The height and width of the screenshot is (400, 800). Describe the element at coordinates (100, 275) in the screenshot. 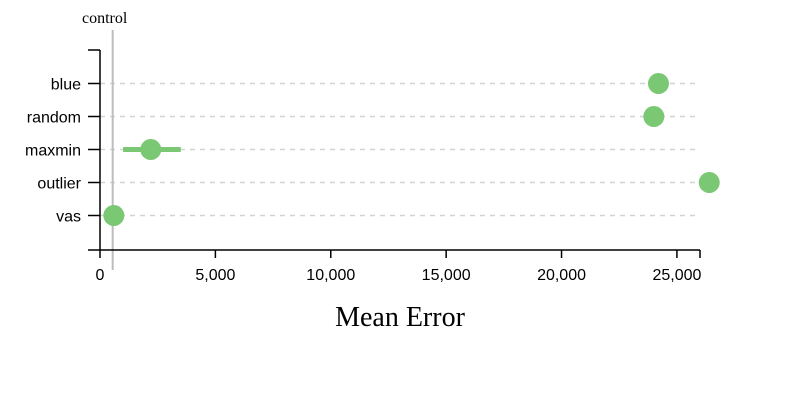

I see `x-tick-label-0: 0` at that location.